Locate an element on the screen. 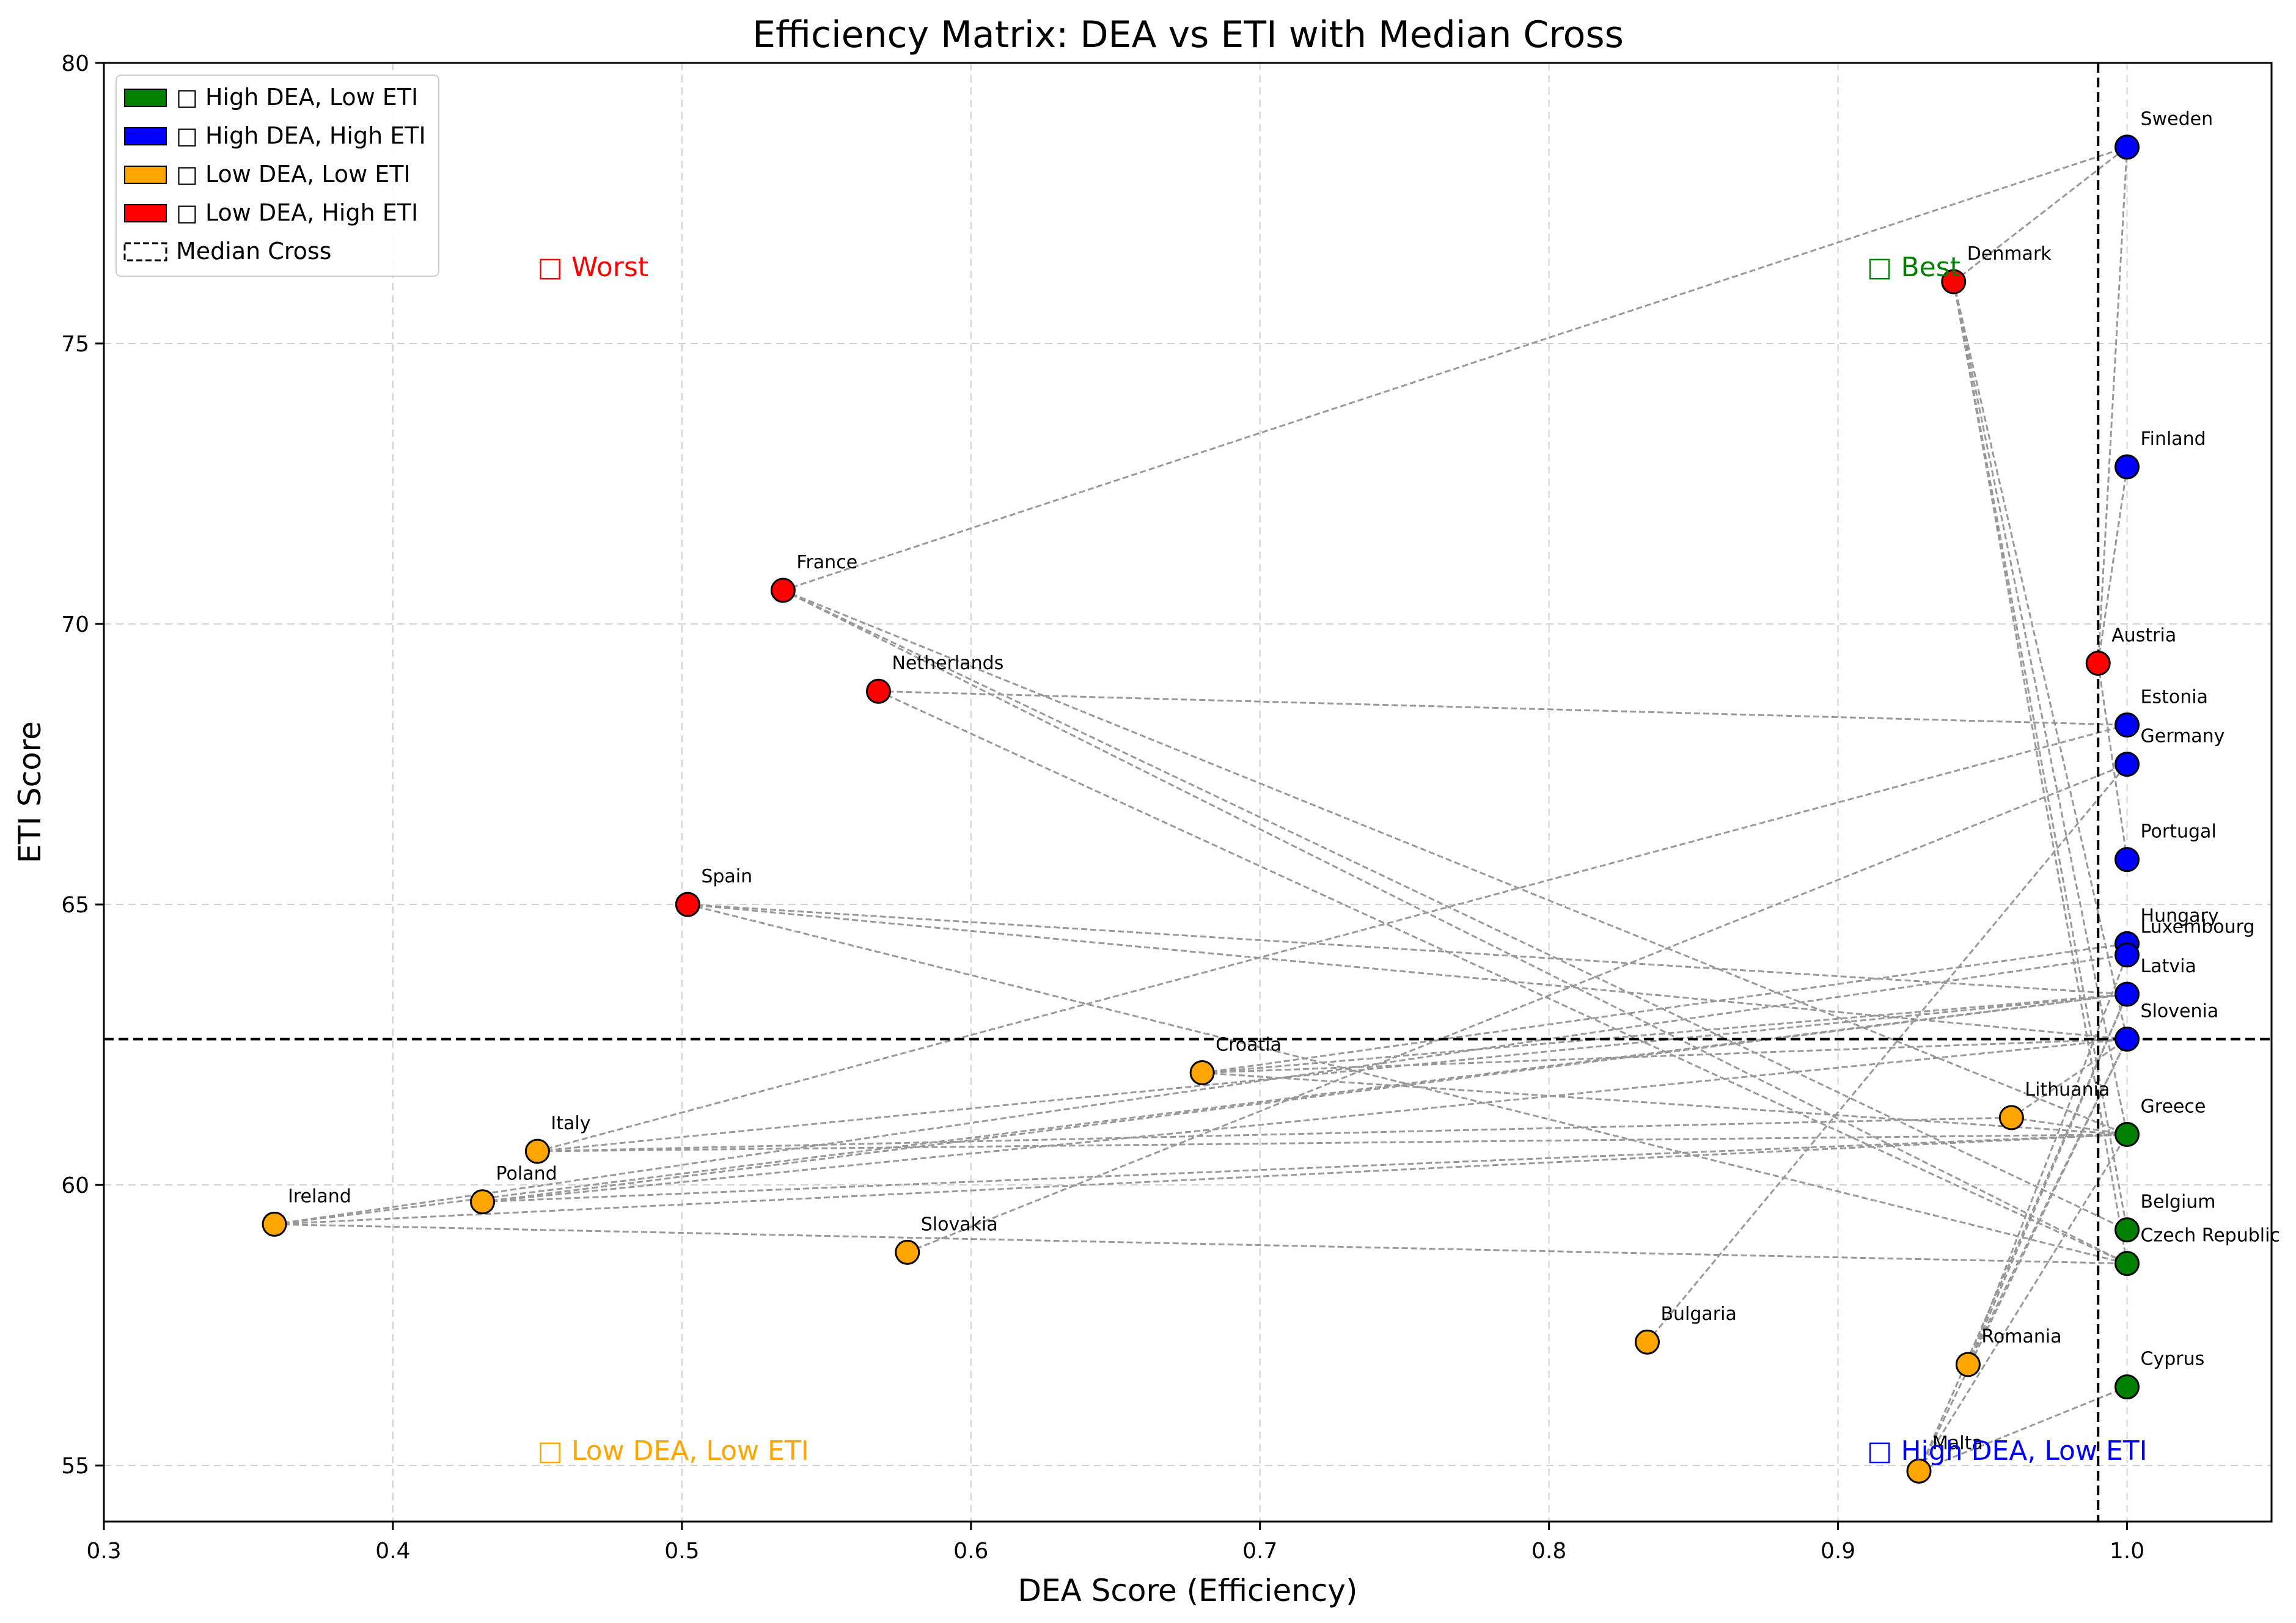 The image size is (2296, 1623). annotation-low-dea-low-eti: □ Low DEA, Low ETI is located at coordinates (673, 1451).